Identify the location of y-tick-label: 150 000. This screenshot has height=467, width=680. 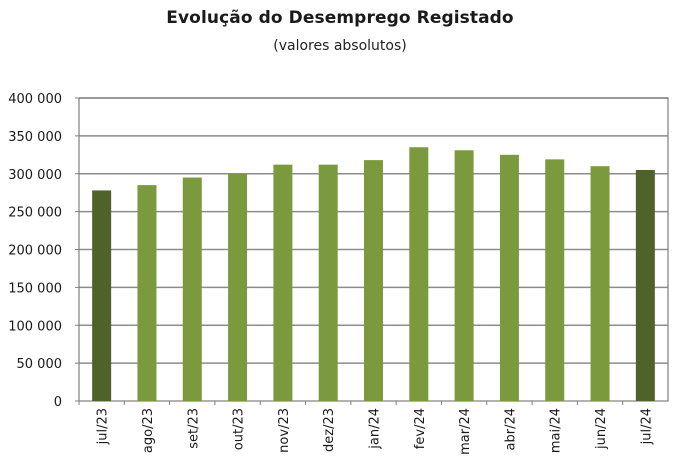
(35, 288).